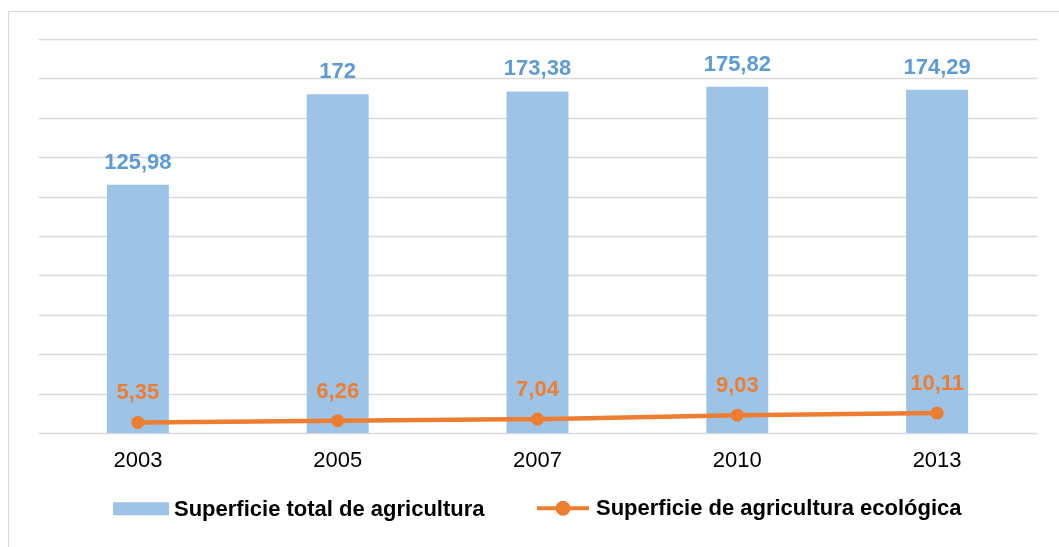 The image size is (1059, 547). What do you see at coordinates (937, 66) in the screenshot?
I see `data-label: 174,29` at bounding box center [937, 66].